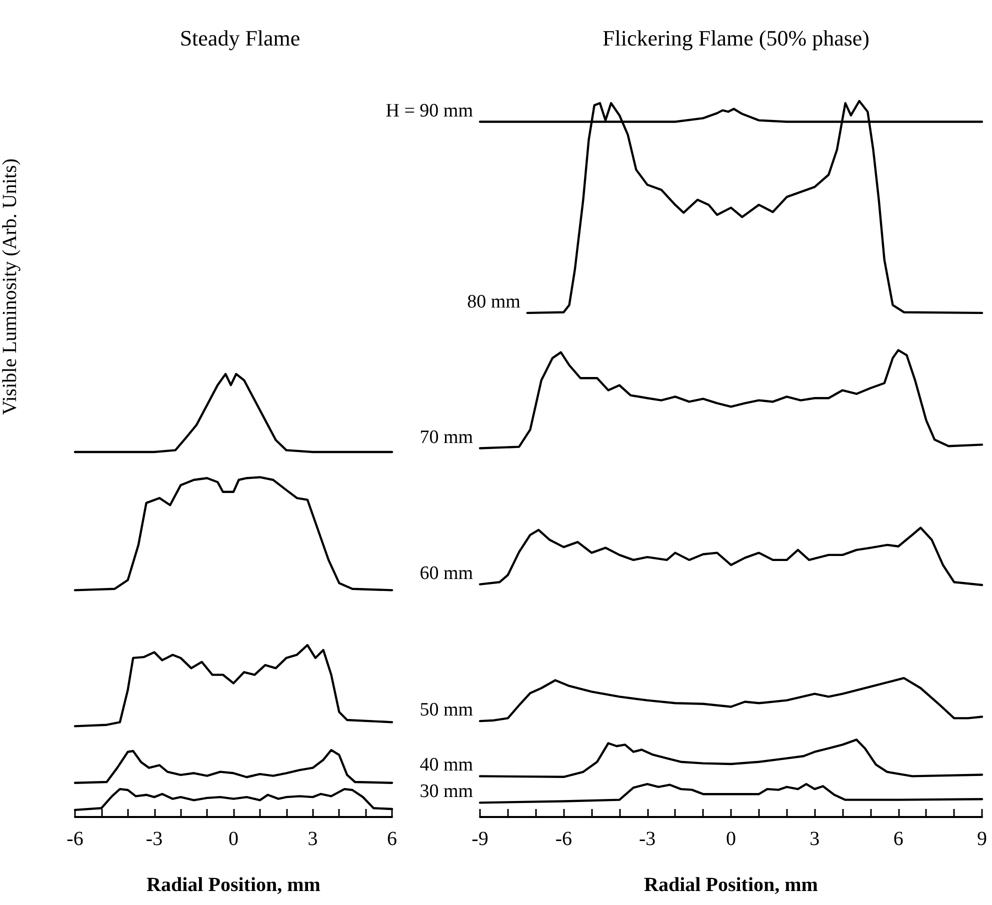 The width and height of the screenshot is (992, 905). I want to click on chart-title: Steady Flame, so click(240, 38).